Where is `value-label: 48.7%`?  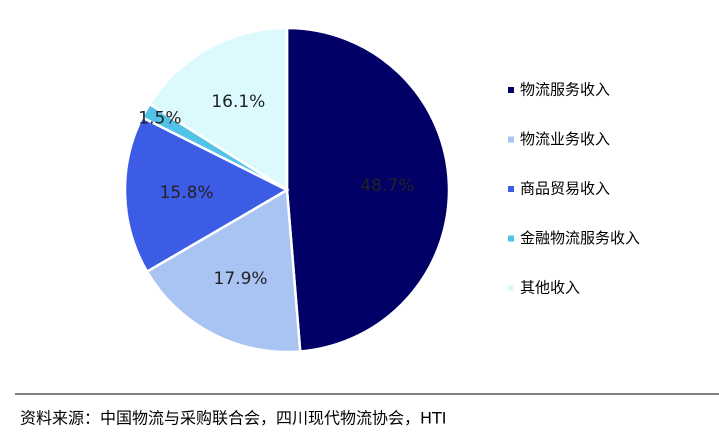 value-label: 48.7% is located at coordinates (387, 186).